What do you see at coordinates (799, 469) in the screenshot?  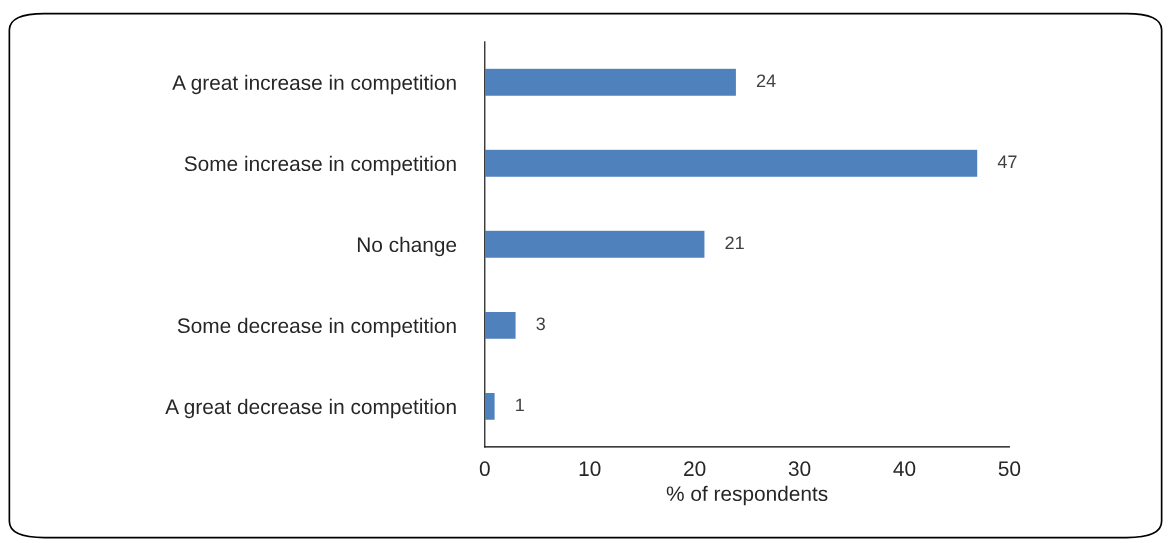 I see `x-tick-label: 30` at bounding box center [799, 469].